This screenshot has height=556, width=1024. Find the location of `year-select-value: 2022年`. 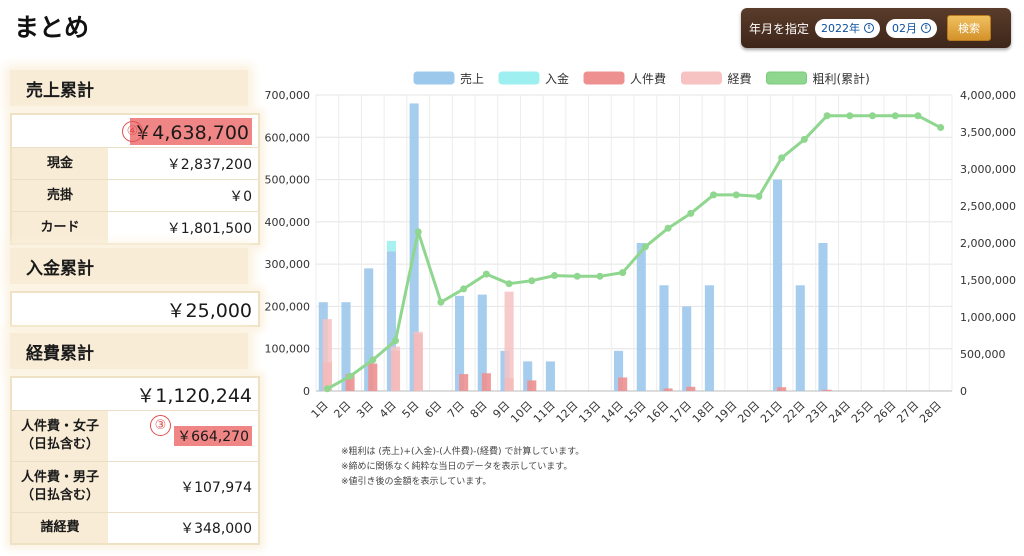

year-select-value: 2022年 is located at coordinates (841, 28).